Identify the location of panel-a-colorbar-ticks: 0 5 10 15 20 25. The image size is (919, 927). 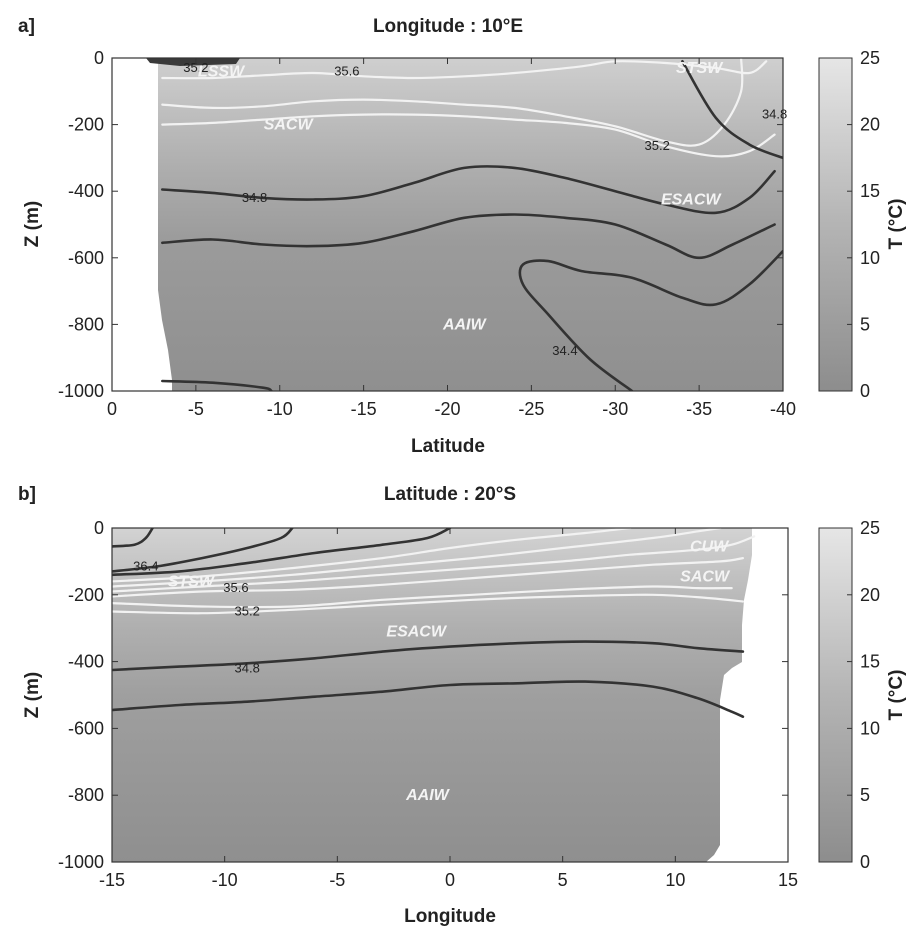
(863, 224).